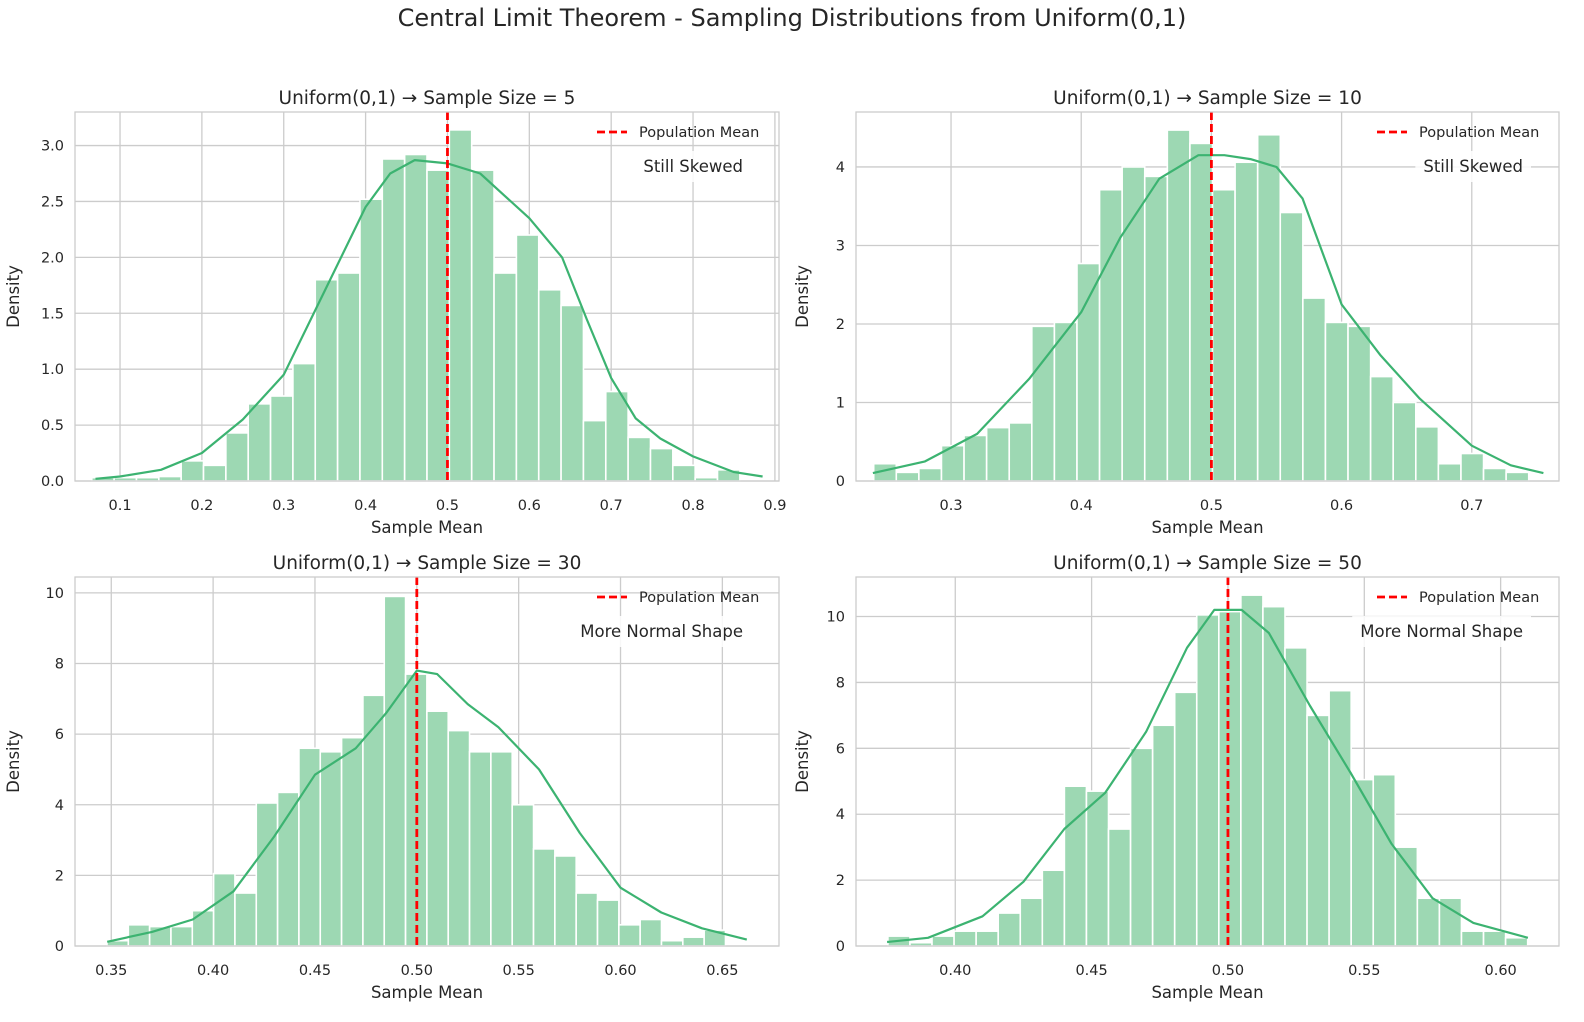 This screenshot has height=1022, width=1584. I want to click on y-tick-label: 1.0, so click(52, 370).